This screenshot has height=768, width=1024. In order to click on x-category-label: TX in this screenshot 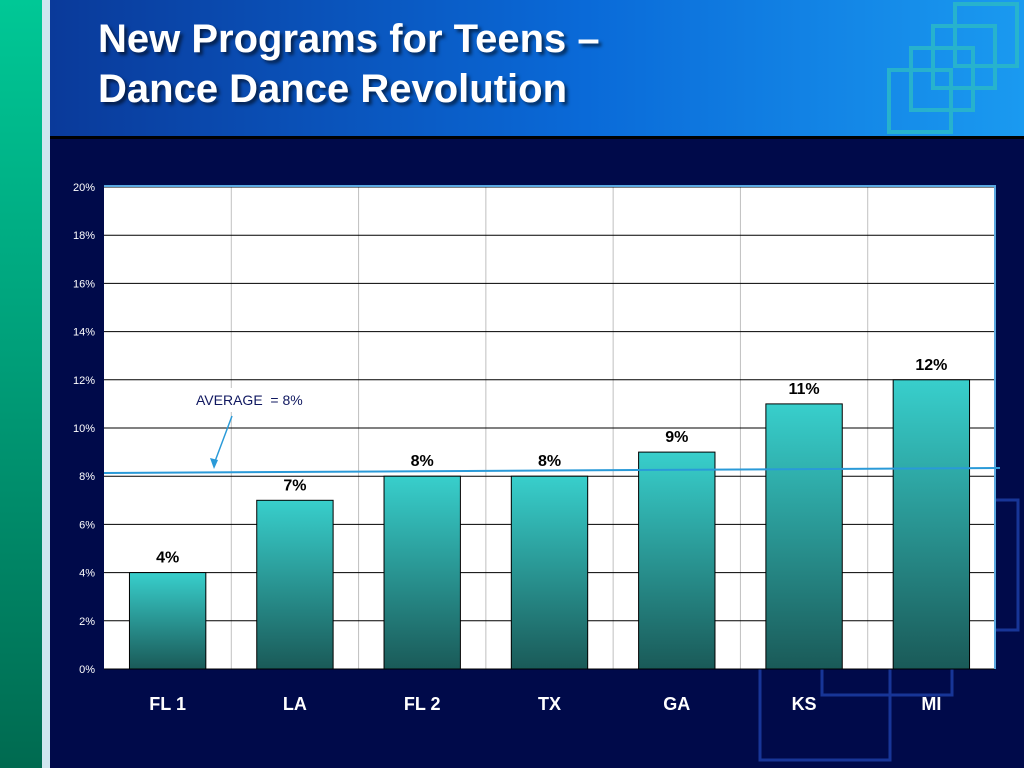, I will do `click(549, 704)`.